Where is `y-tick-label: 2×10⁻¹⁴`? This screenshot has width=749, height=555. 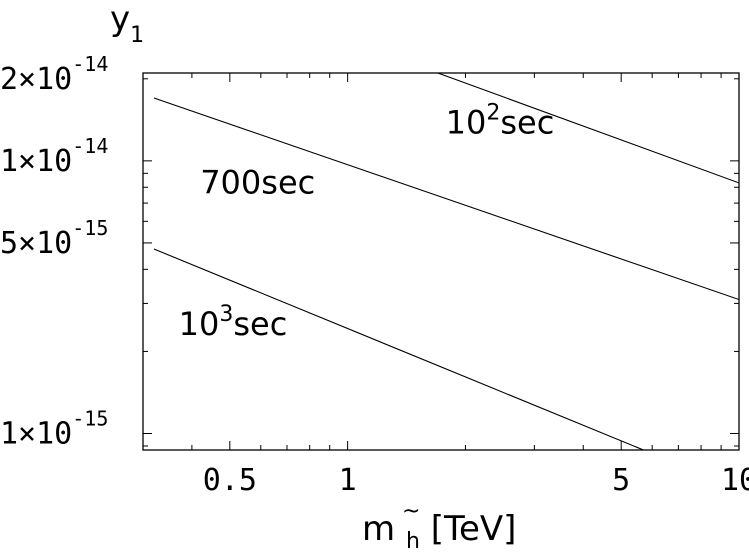 y-tick-label: 2×10⁻¹⁴ is located at coordinates (54, 74).